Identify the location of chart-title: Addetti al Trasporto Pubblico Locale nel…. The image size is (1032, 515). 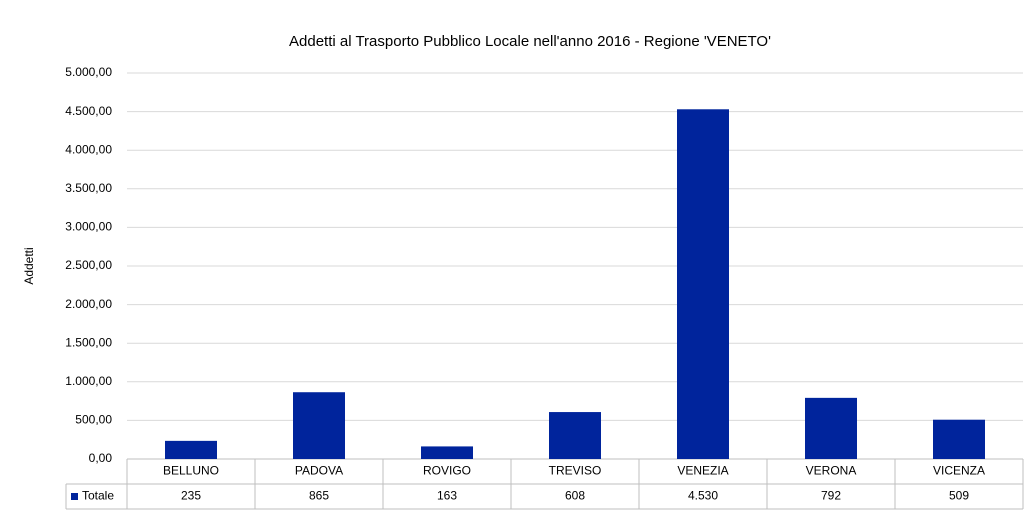
(530, 41).